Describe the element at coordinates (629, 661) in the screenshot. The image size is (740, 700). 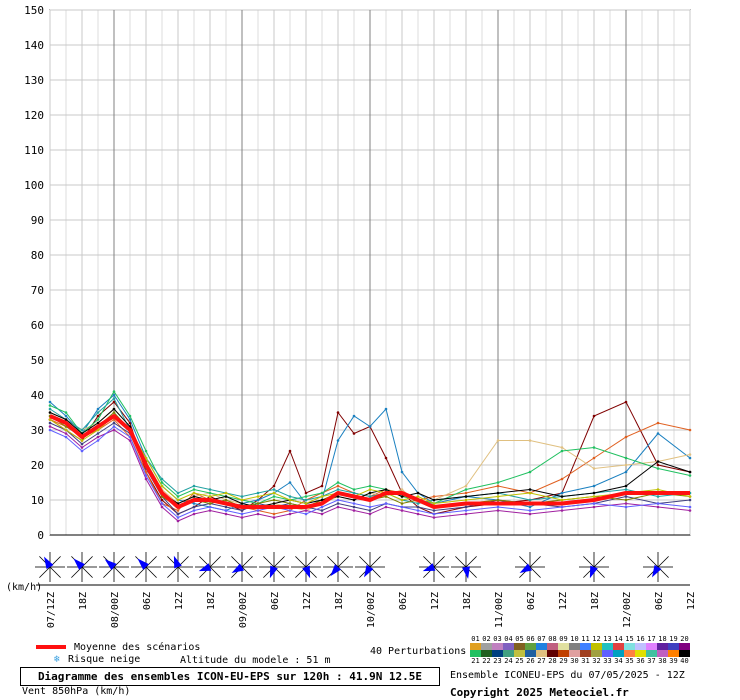
I see `pert-number: 35` at that location.